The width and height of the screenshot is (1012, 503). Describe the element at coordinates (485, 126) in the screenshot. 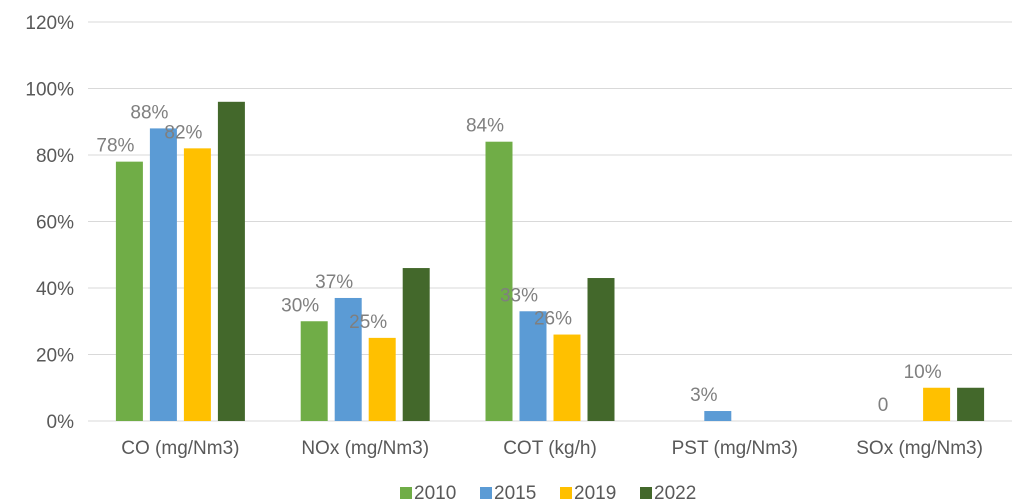

I see `data-label: 84%` at that location.